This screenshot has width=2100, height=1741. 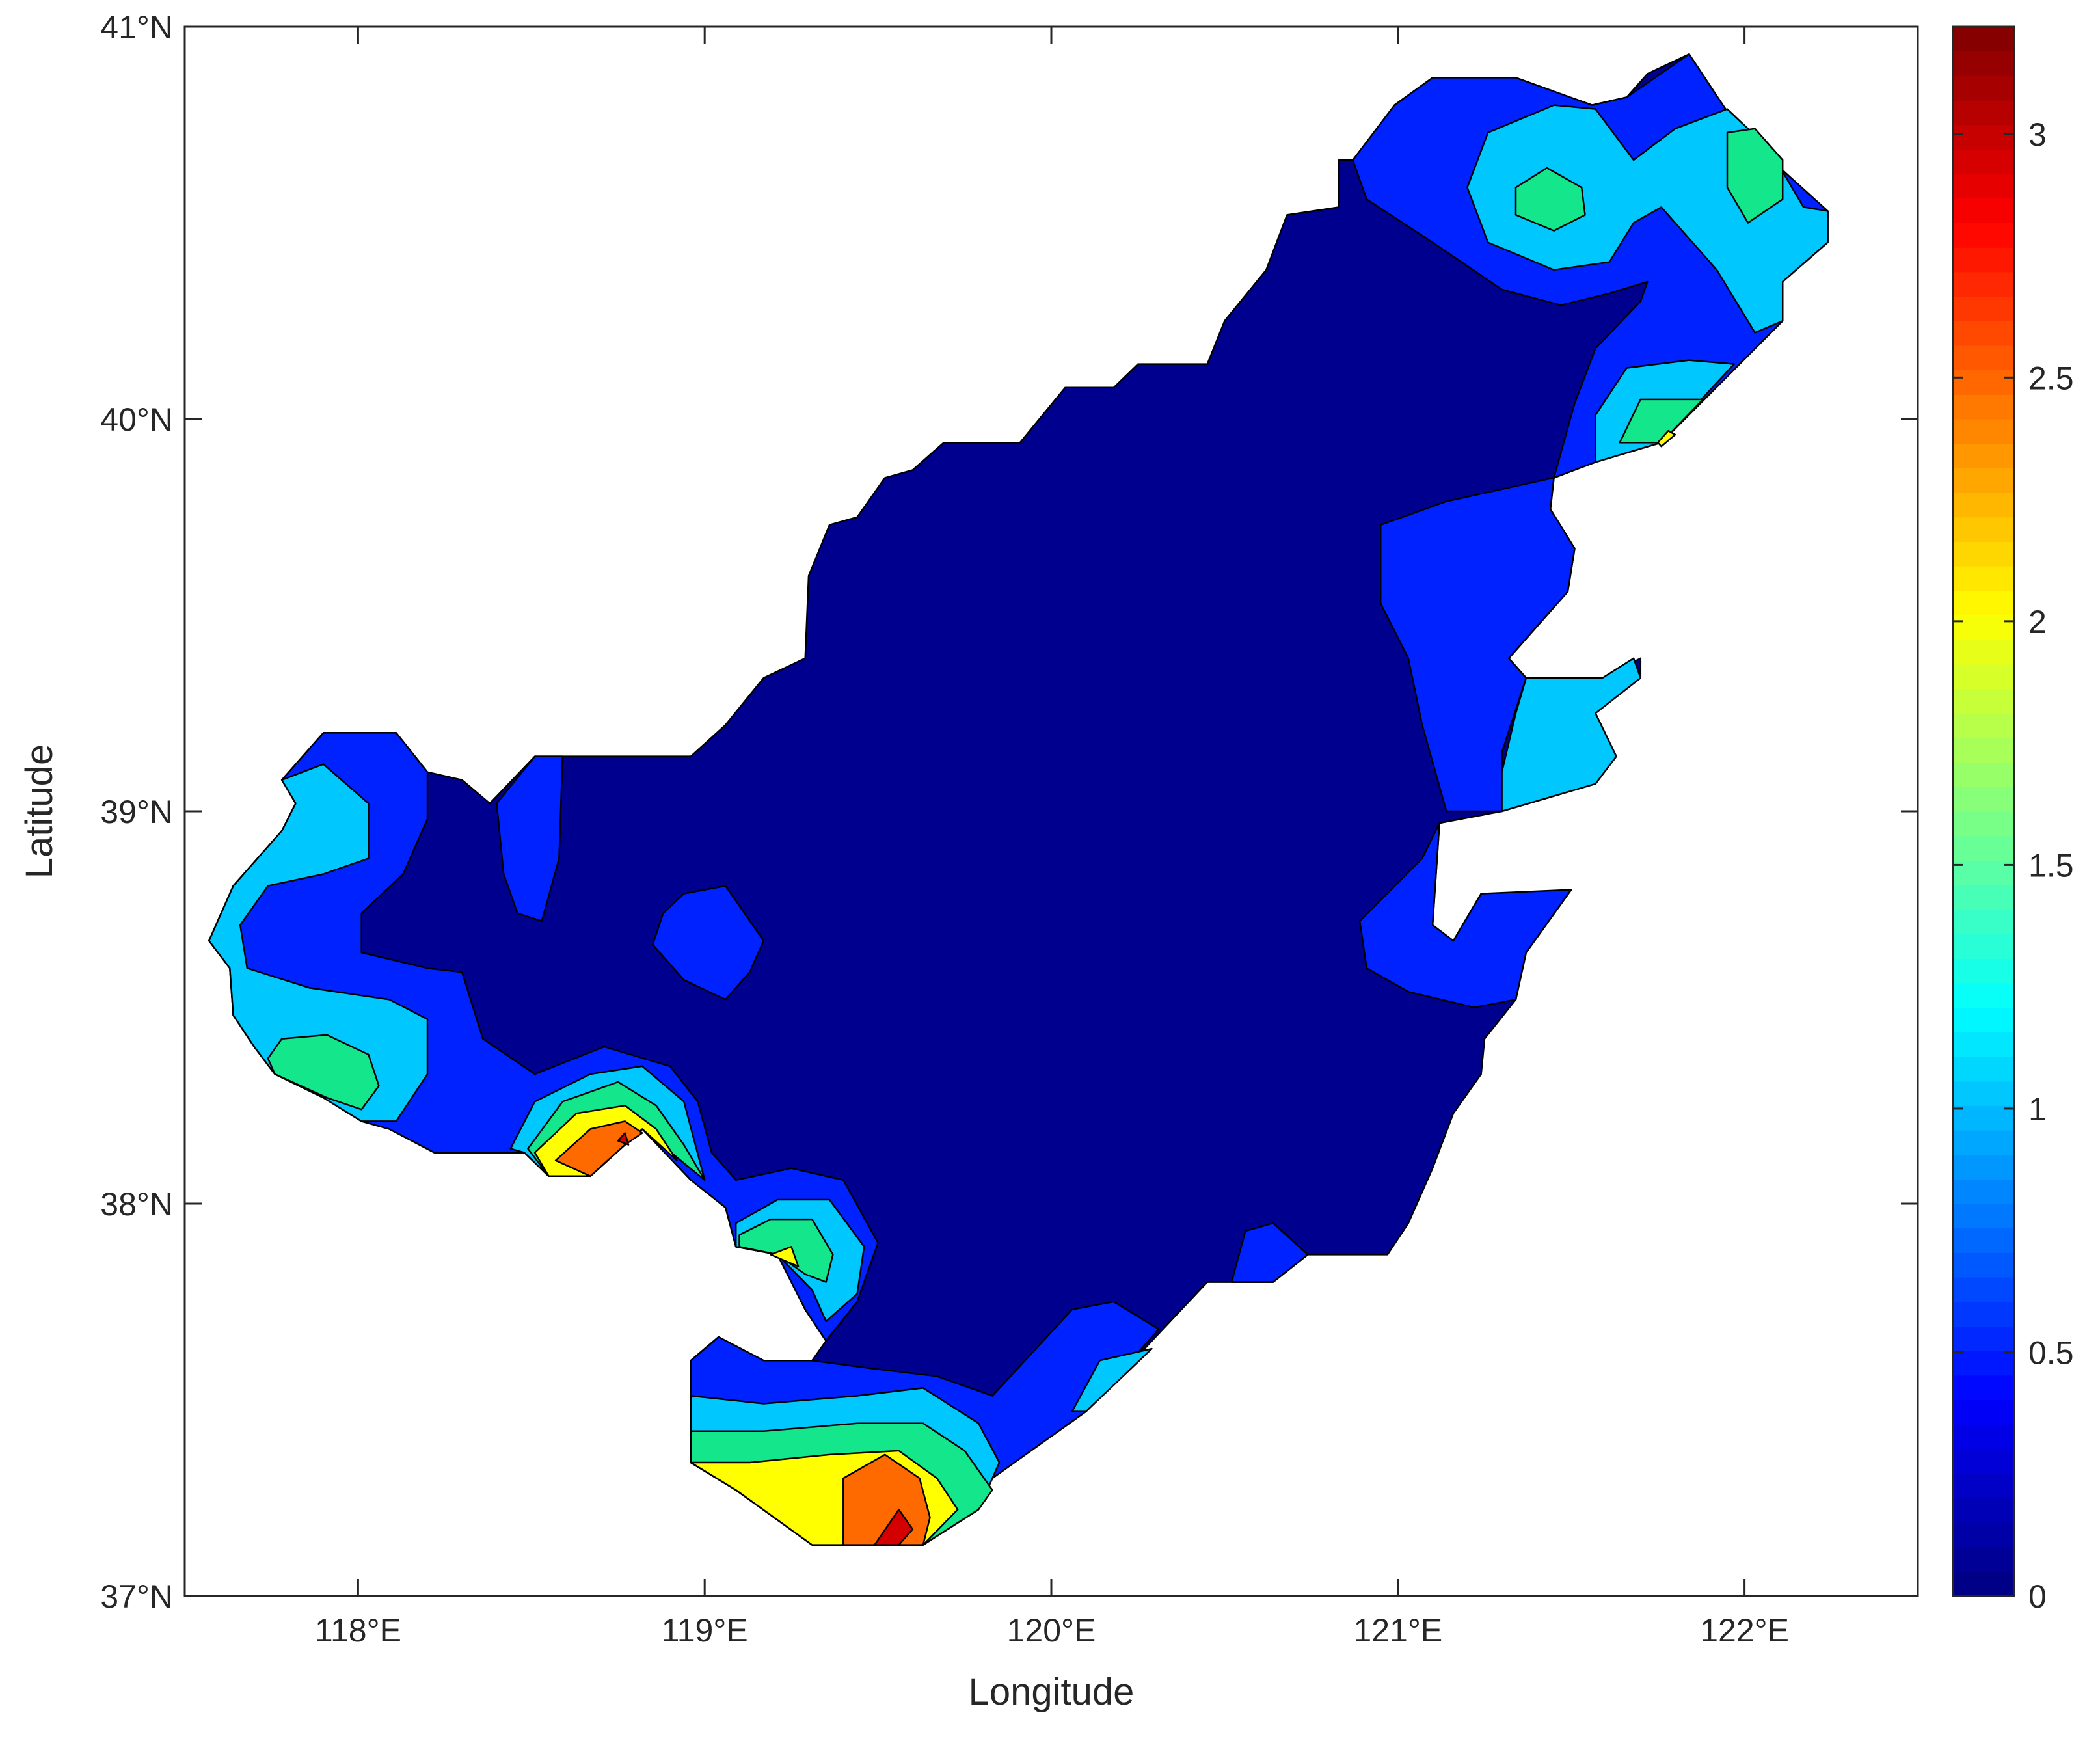 What do you see at coordinates (136, 1596) in the screenshot?
I see `y-tick-label: 37°N` at bounding box center [136, 1596].